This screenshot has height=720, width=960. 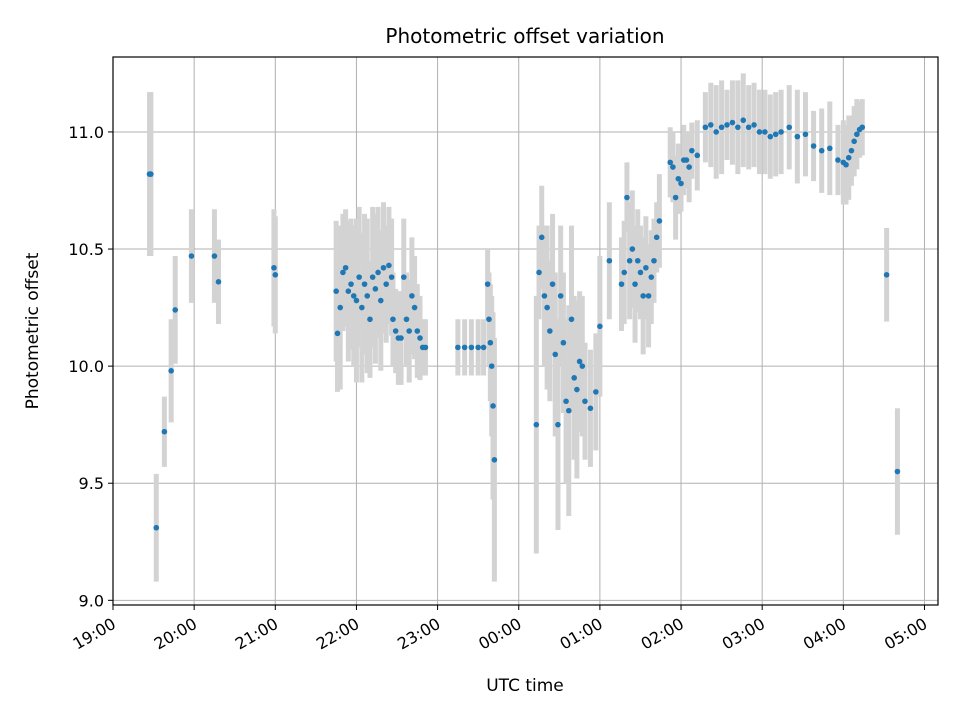 What do you see at coordinates (86, 249) in the screenshot?
I see `y-tick-label: 10.5` at bounding box center [86, 249].